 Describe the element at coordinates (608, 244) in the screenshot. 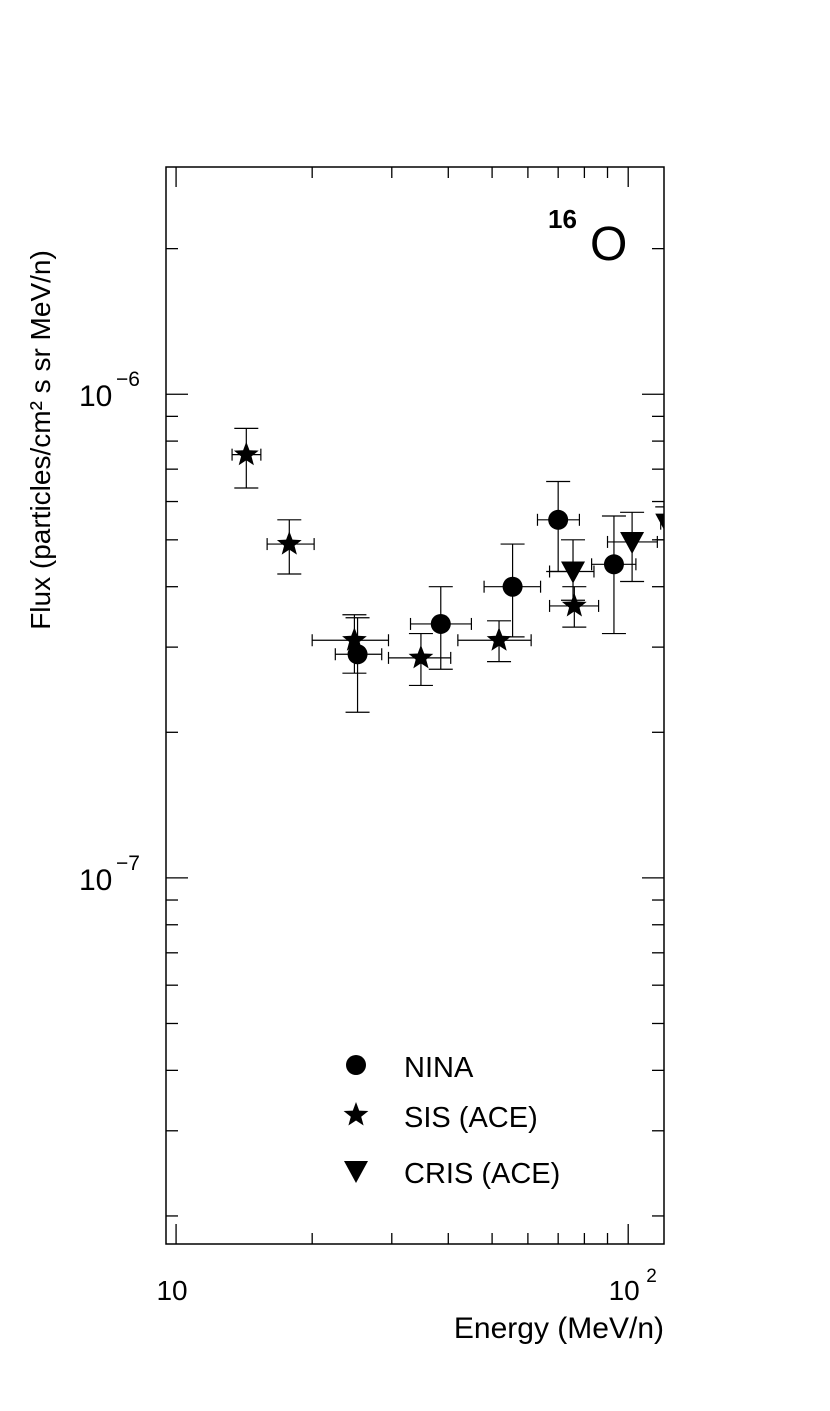

I see `isotope-symbol: O` at that location.